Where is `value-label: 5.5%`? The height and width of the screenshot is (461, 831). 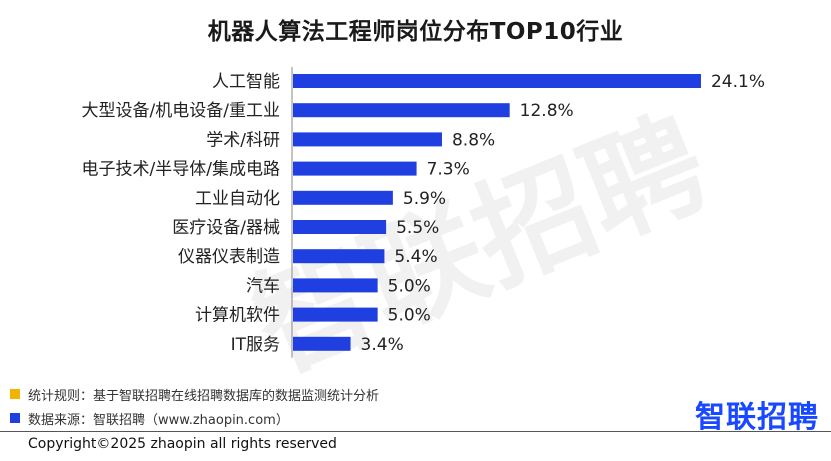 value-label: 5.5% is located at coordinates (417, 228).